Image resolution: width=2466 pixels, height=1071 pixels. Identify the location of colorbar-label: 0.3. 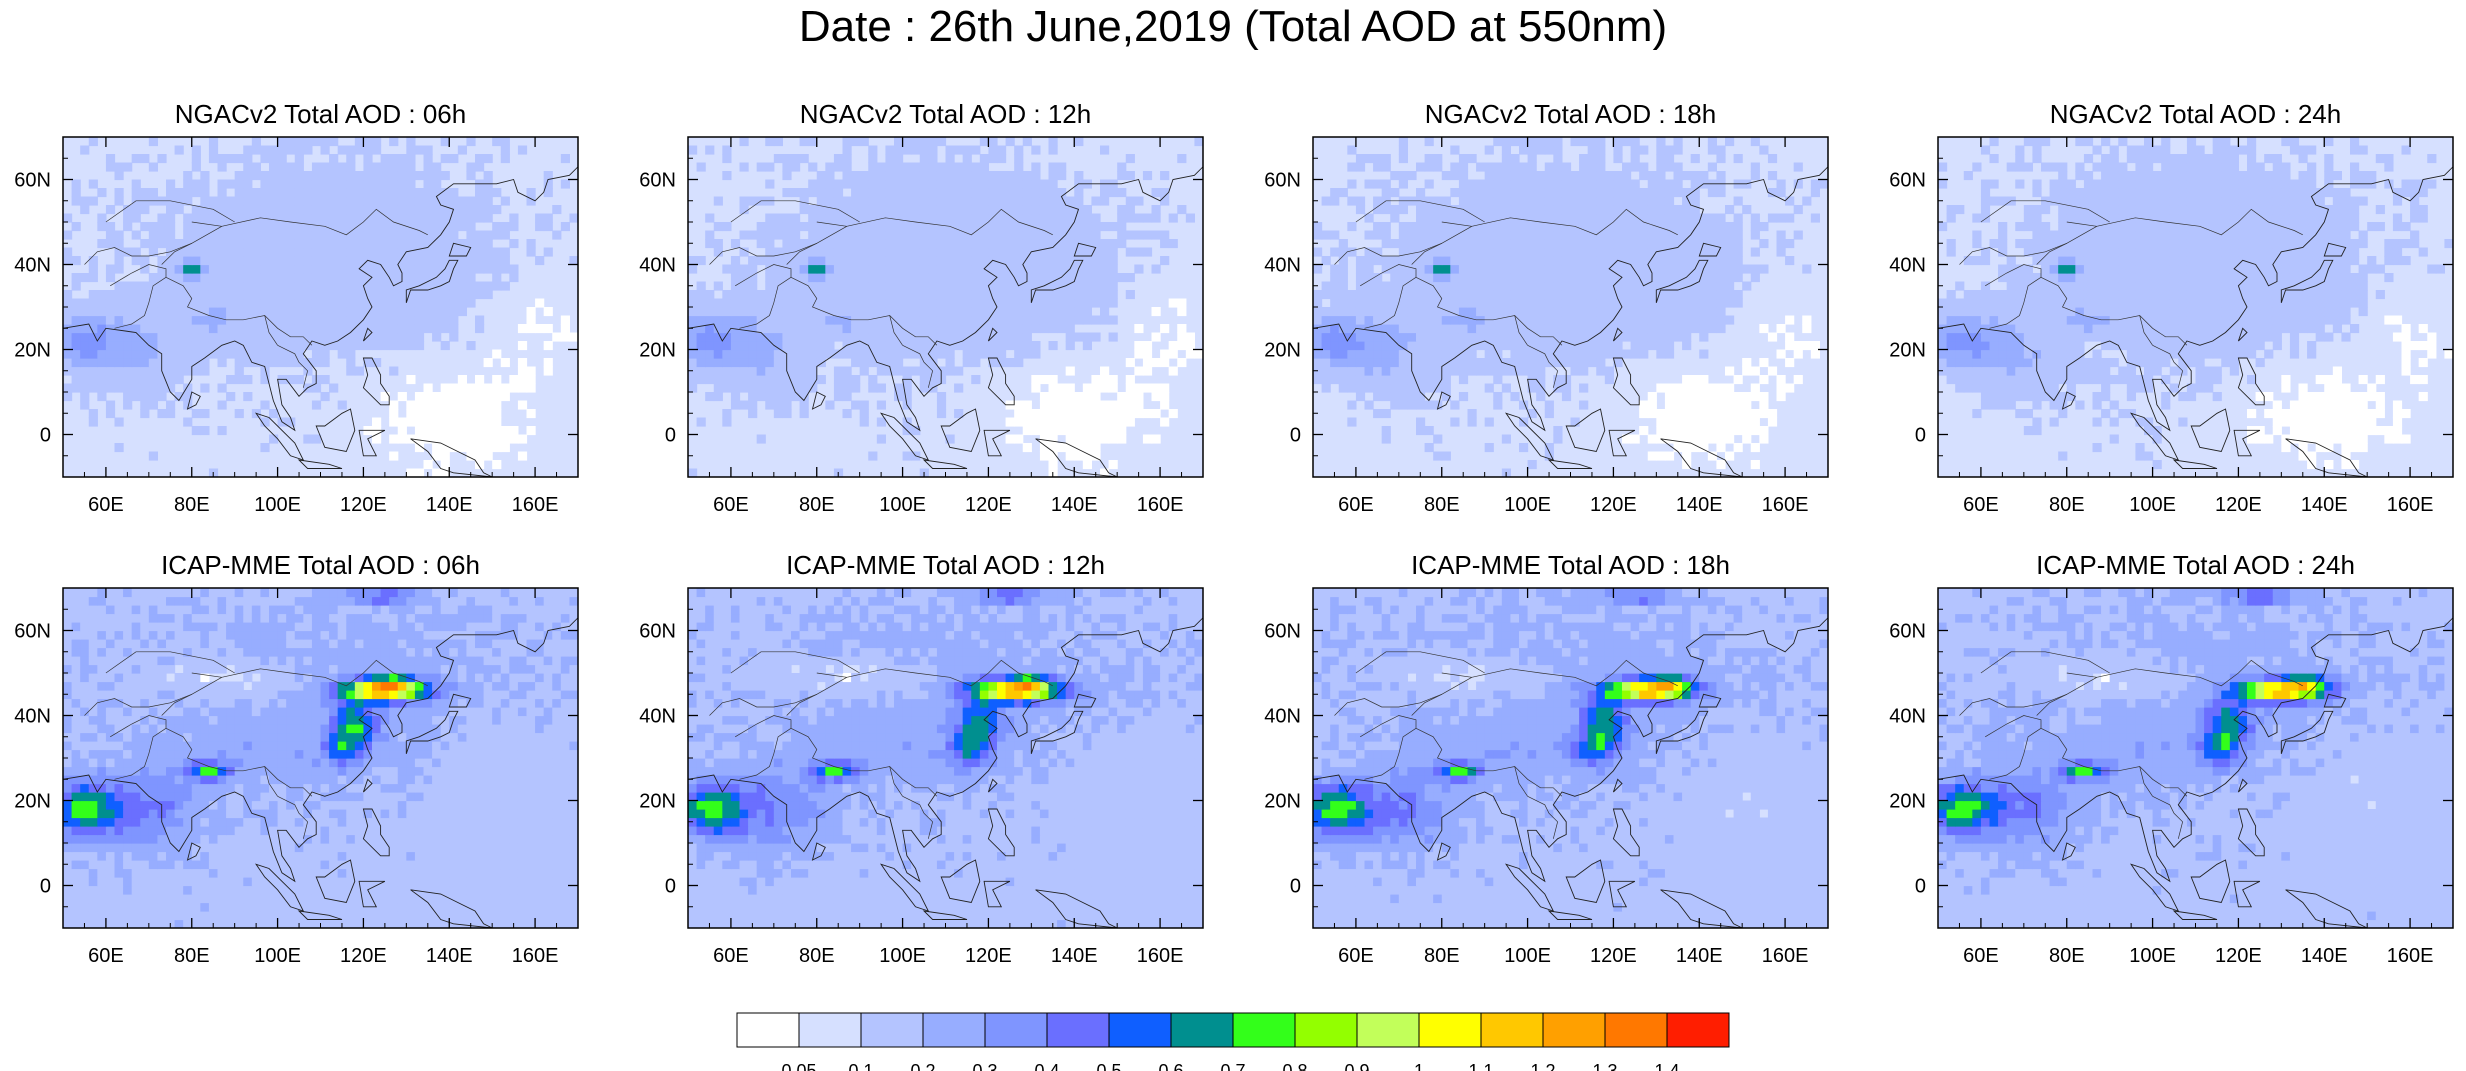
(984, 1066).